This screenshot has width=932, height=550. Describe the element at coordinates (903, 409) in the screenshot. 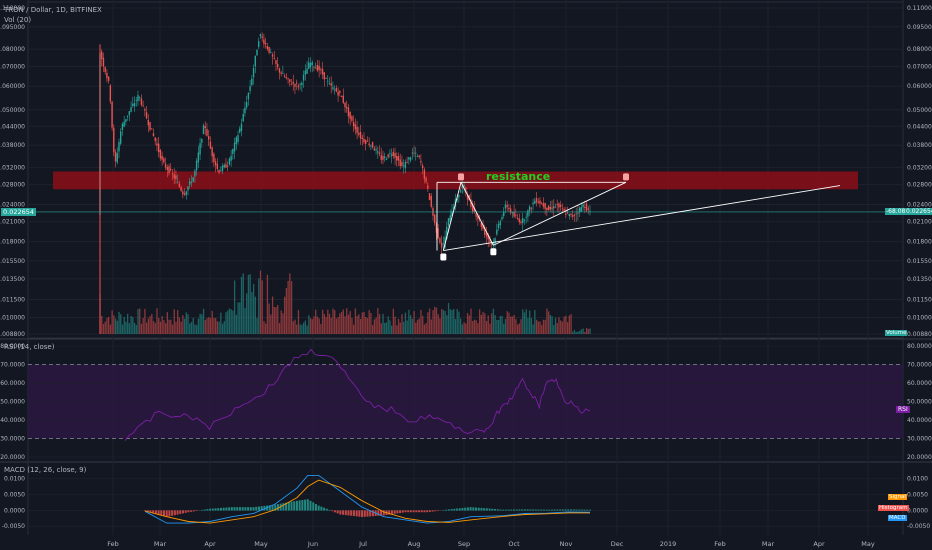

I see `rsi-tag: RSI` at that location.